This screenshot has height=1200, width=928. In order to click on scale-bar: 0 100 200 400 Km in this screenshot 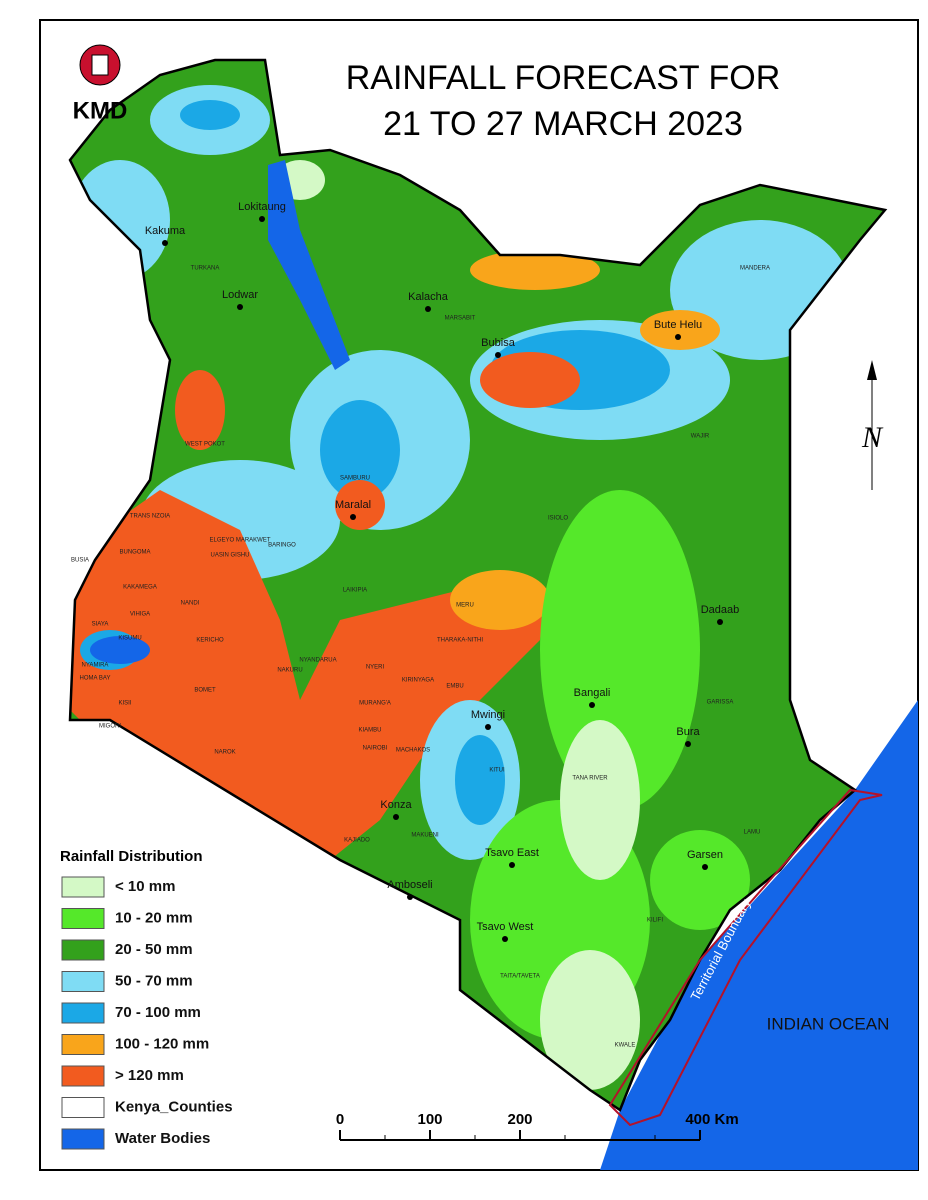, I will do `click(537, 1126)`.